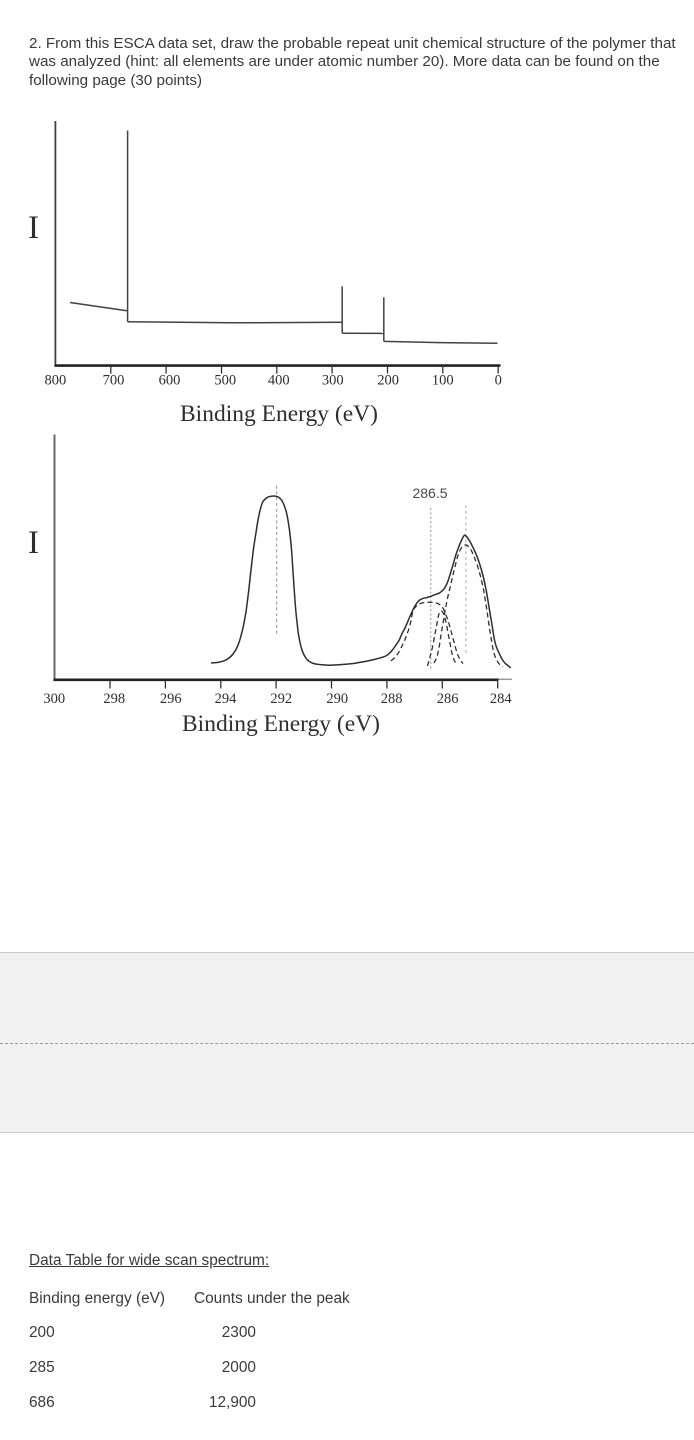 Image resolution: width=694 pixels, height=1440 pixels. Describe the element at coordinates (170, 380) in the screenshot. I see `svg-text: 600` at that location.